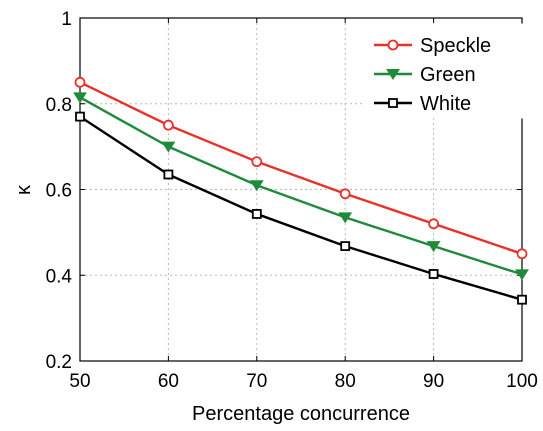  Describe the element at coordinates (79, 381) in the screenshot. I see `x-tick-label: 50` at that location.